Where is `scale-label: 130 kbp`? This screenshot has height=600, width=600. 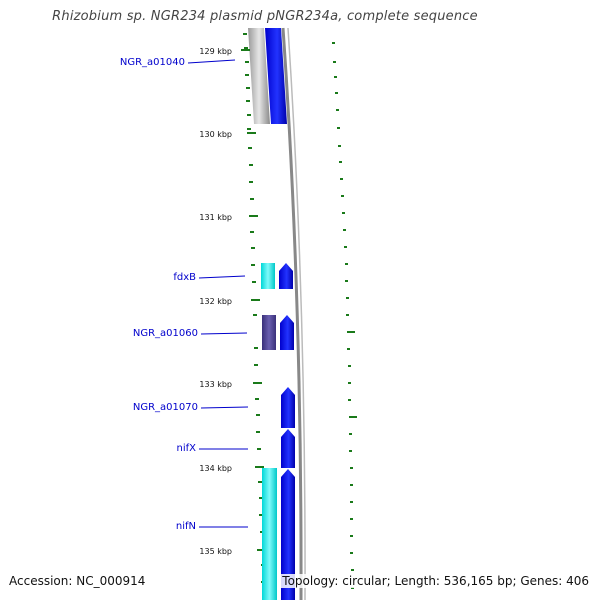
scale-label: 130 kbp is located at coordinates (215, 134).